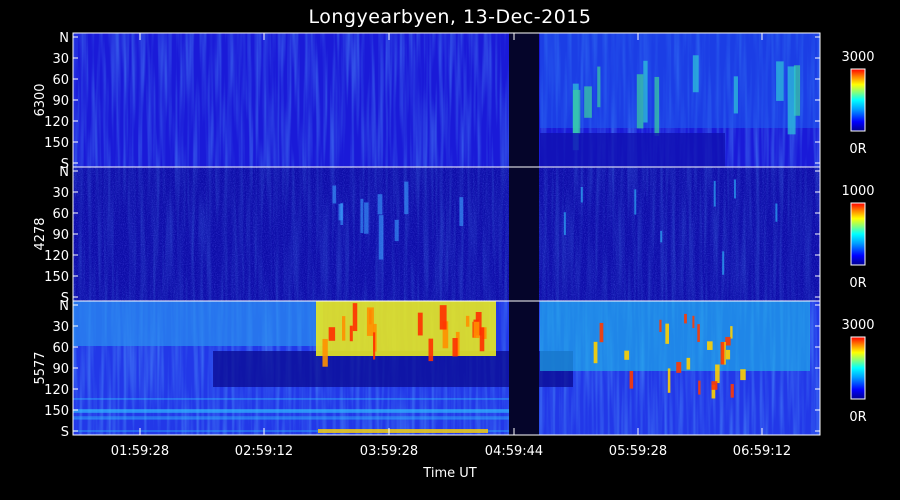 The width and height of the screenshot is (900, 500). I want to click on dark-band, so click(632, 150).